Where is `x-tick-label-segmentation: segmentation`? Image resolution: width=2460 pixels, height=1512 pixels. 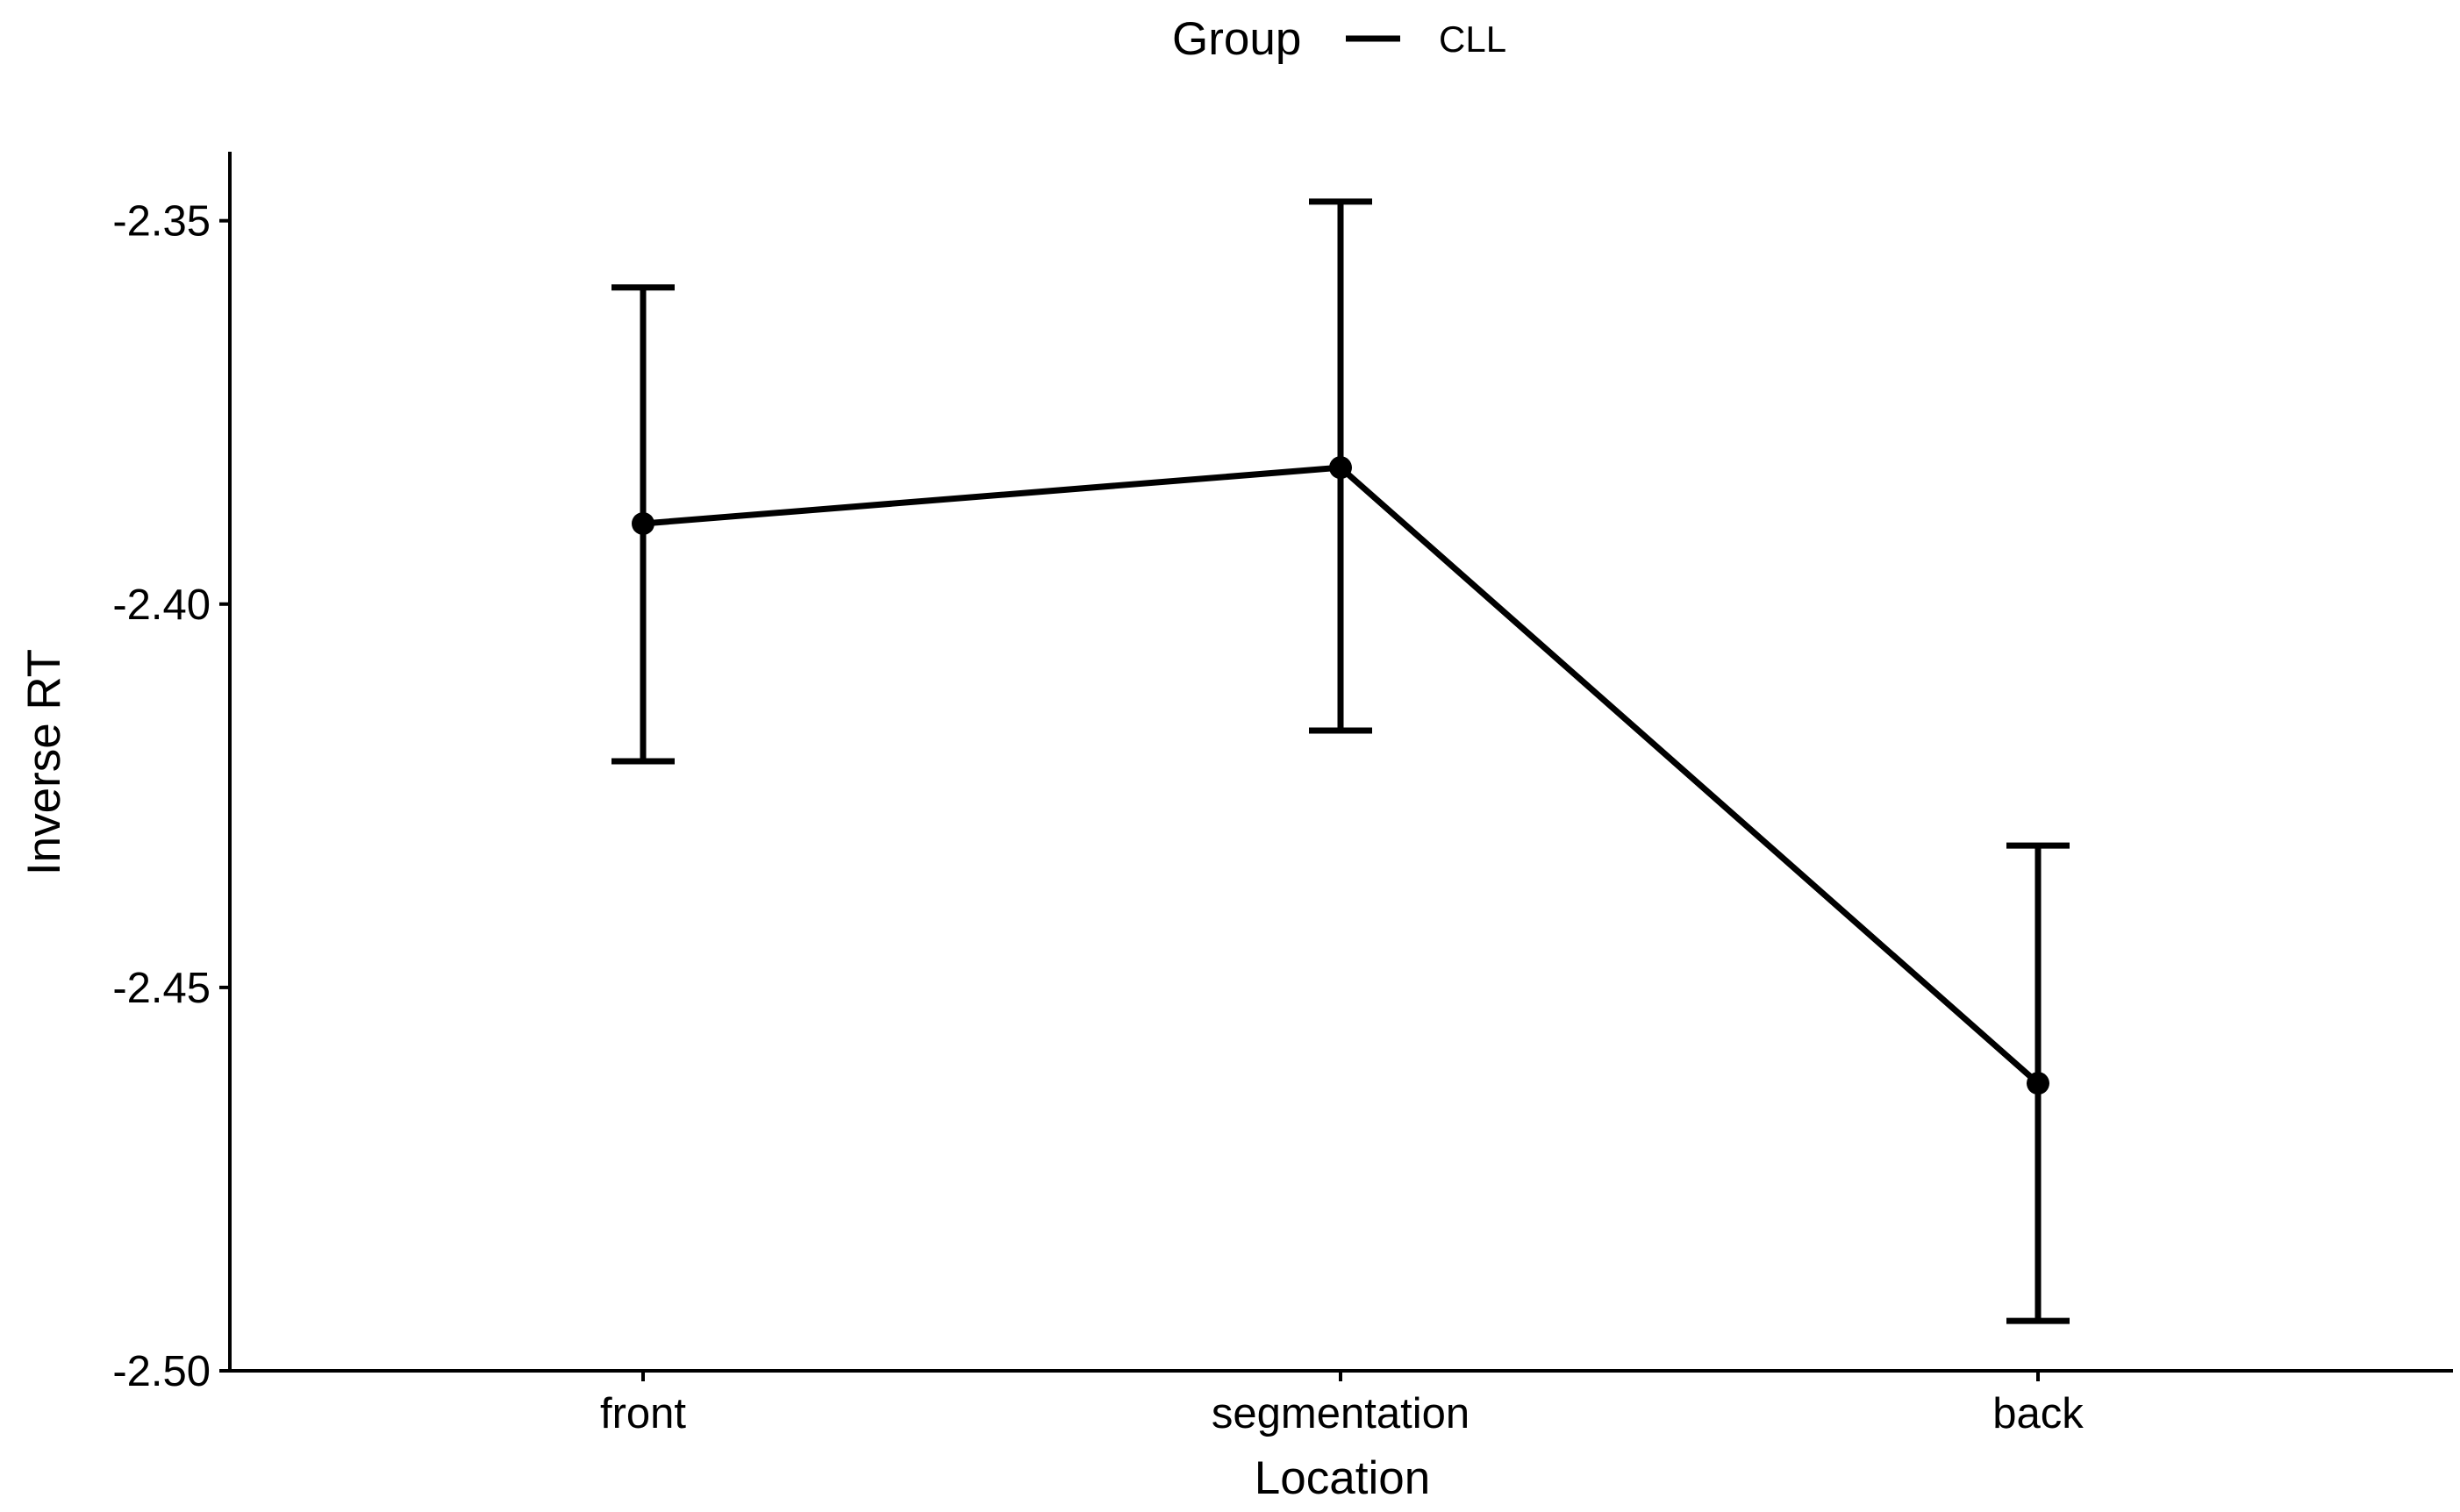 x-tick-label-segmentation: segmentation is located at coordinates (1341, 1413).